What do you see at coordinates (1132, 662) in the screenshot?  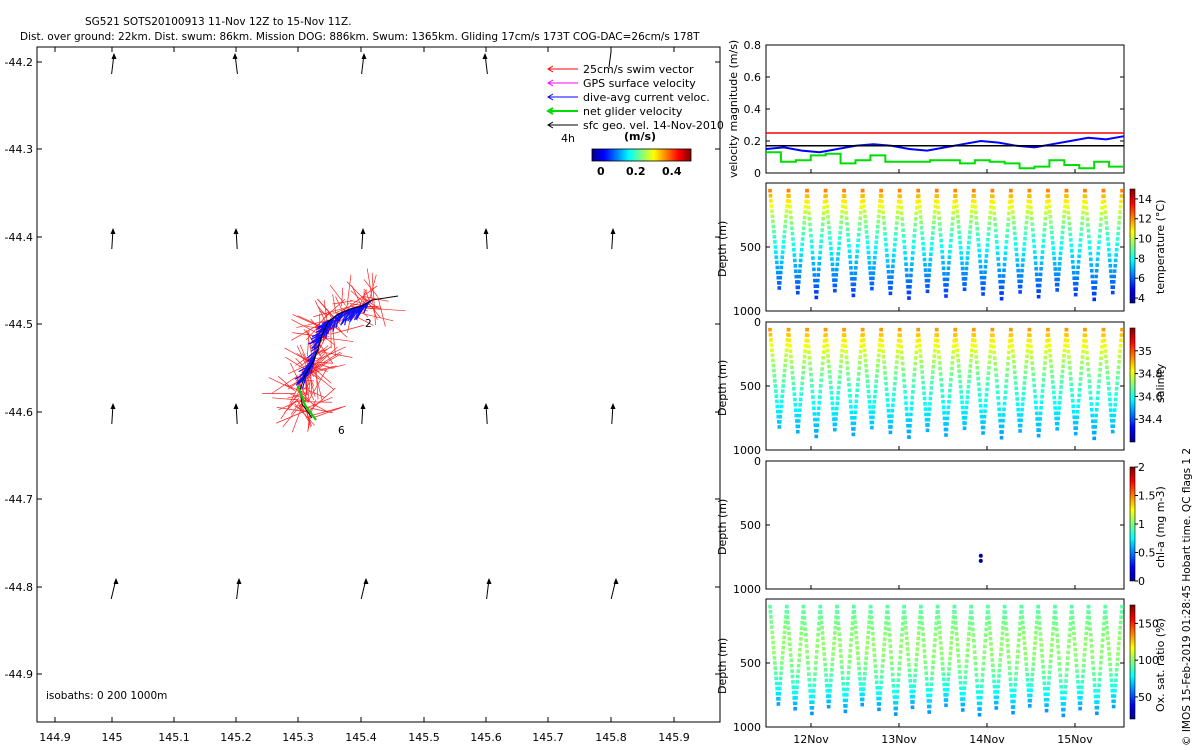 I see `depth-colorbar` at bounding box center [1132, 662].